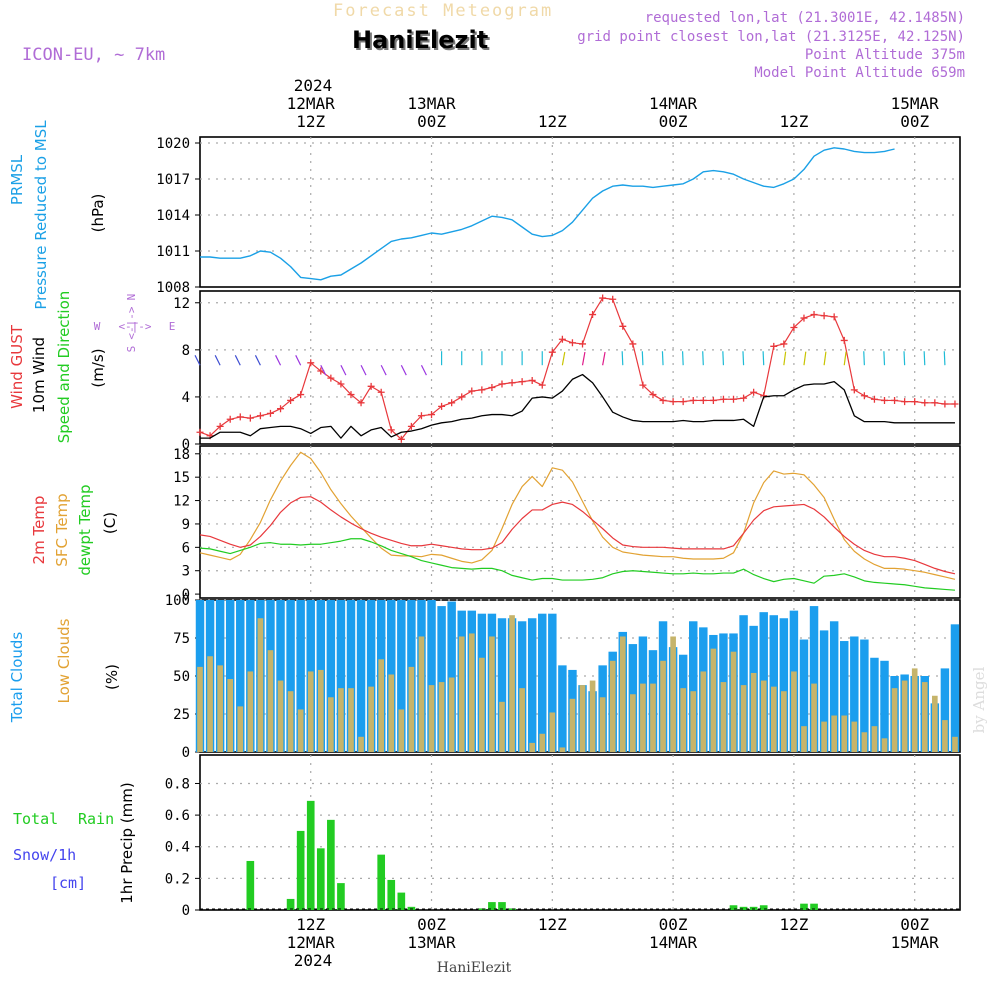 The width and height of the screenshot is (1000, 1000). What do you see at coordinates (172, 326) in the screenshot?
I see `compass-east: E` at bounding box center [172, 326].